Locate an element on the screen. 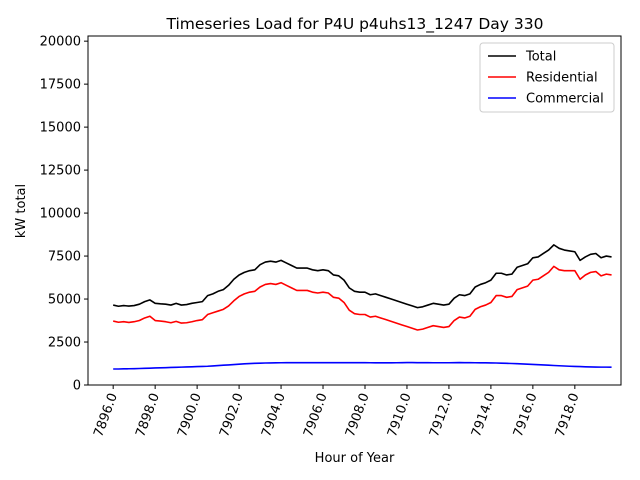 Image resolution: width=640 pixels, height=480 pixels. x-tick-label: 7910.0 is located at coordinates (400, 415).